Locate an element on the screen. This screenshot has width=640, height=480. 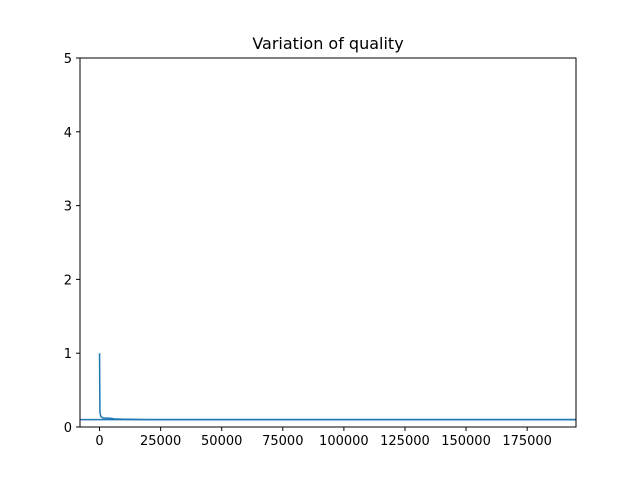
x-tick-label: 125000 is located at coordinates (405, 441).